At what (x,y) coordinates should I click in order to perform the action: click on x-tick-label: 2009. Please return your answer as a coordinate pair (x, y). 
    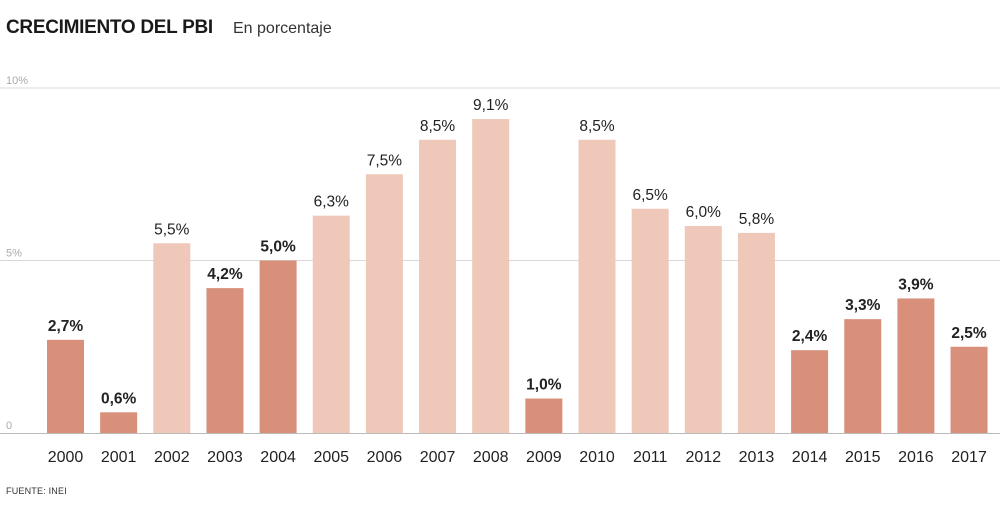
    Looking at the image, I should click on (544, 457).